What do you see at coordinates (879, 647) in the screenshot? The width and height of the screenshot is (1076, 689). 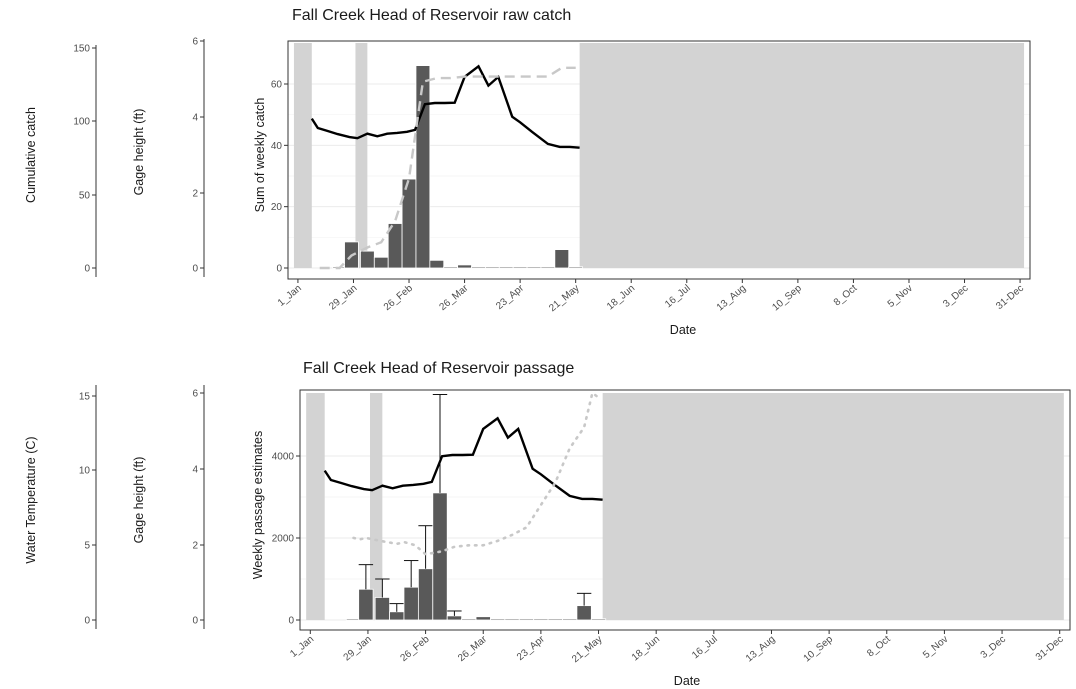 I see `x-tick-label: 8_Oct` at bounding box center [879, 647].